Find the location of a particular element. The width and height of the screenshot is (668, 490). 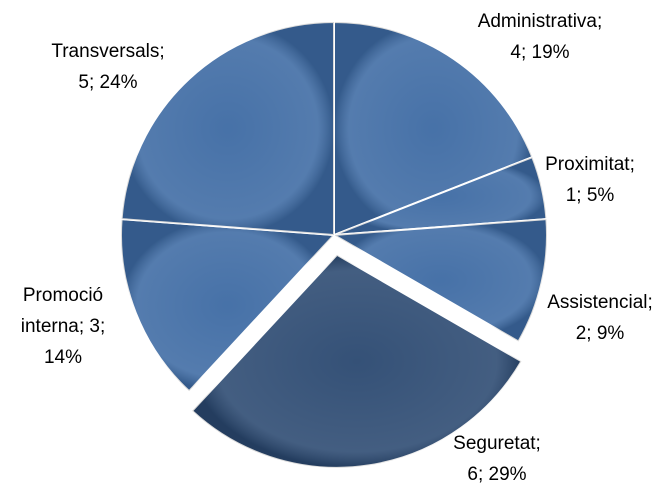

data-label: Proximitat; 1; 5% is located at coordinates (590, 180).